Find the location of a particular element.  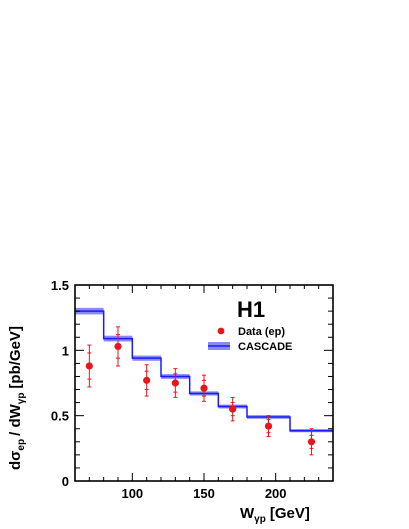

y-tick-label: 1 is located at coordinates (65, 350).